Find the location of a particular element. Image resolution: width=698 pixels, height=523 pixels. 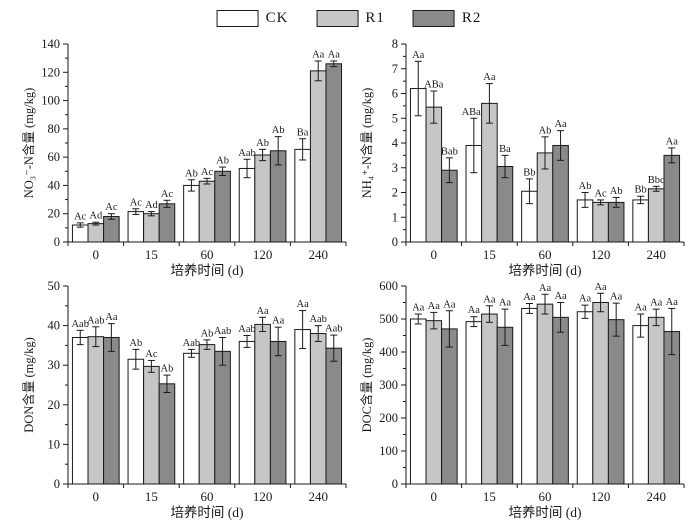

y-axis-title: NO₃⁻-N含量 (mg/kg) is located at coordinates (28, 143).